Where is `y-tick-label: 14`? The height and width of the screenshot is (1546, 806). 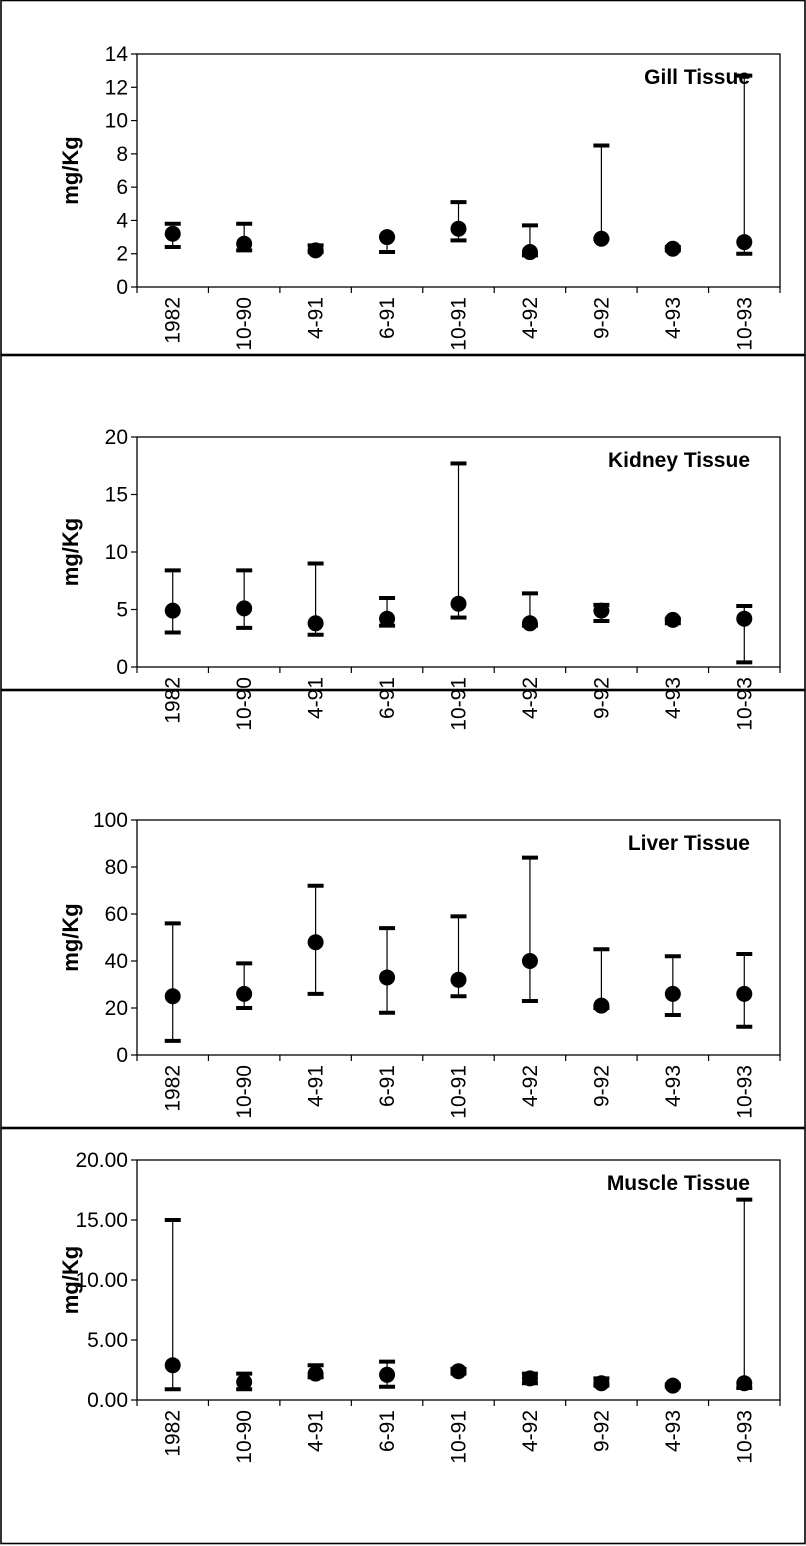 y-tick-label: 14 is located at coordinates (117, 54).